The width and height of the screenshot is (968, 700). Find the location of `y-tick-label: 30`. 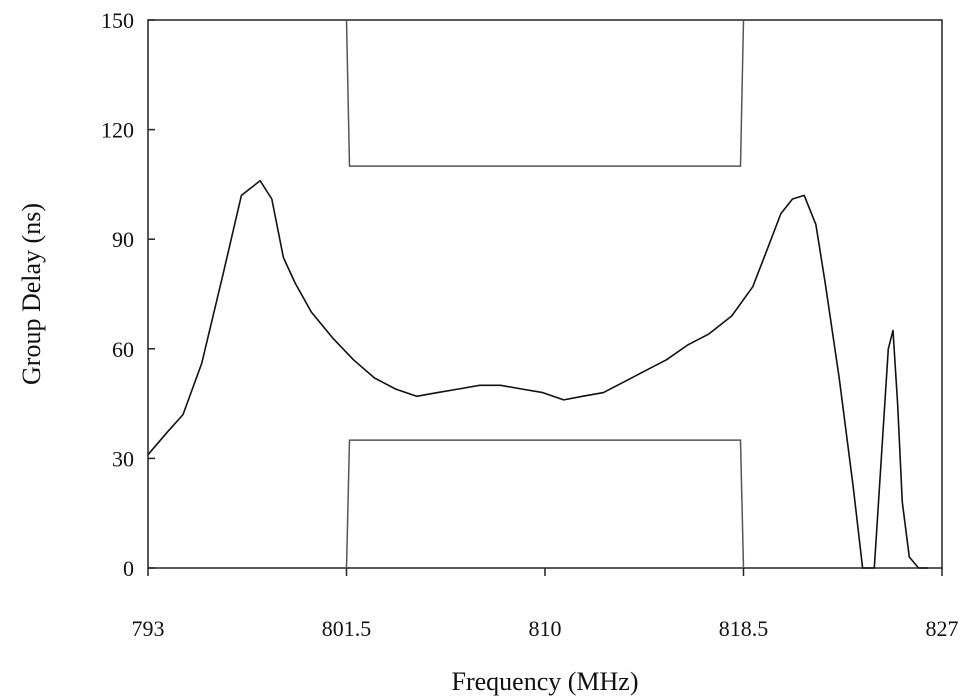

y-tick-label: 30 is located at coordinates (123, 458).